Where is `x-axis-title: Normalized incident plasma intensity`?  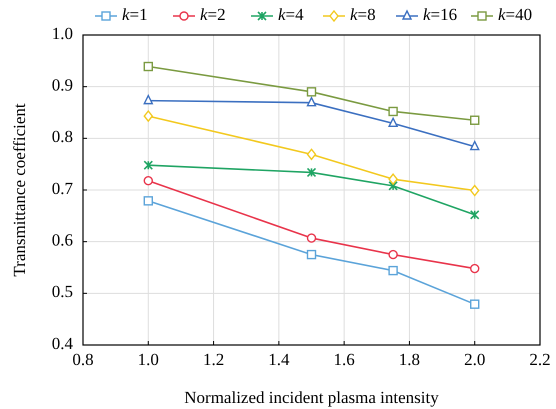
x-axis-title: Normalized incident plasma intensity is located at coordinates (312, 397).